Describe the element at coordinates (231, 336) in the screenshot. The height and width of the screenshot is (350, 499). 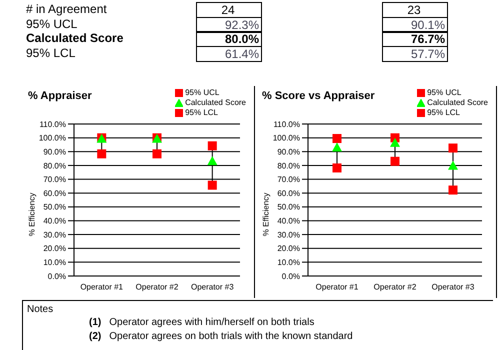
I see `text: Operator agrees on both trials with the known standard` at that location.